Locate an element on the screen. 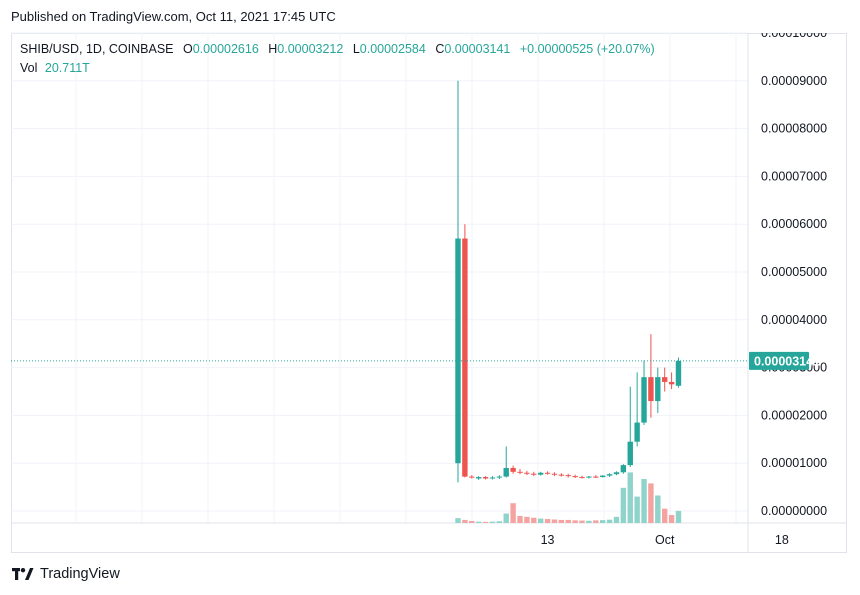 The image size is (860, 595). axis-clip-mask is located at coordinates (804, 16).